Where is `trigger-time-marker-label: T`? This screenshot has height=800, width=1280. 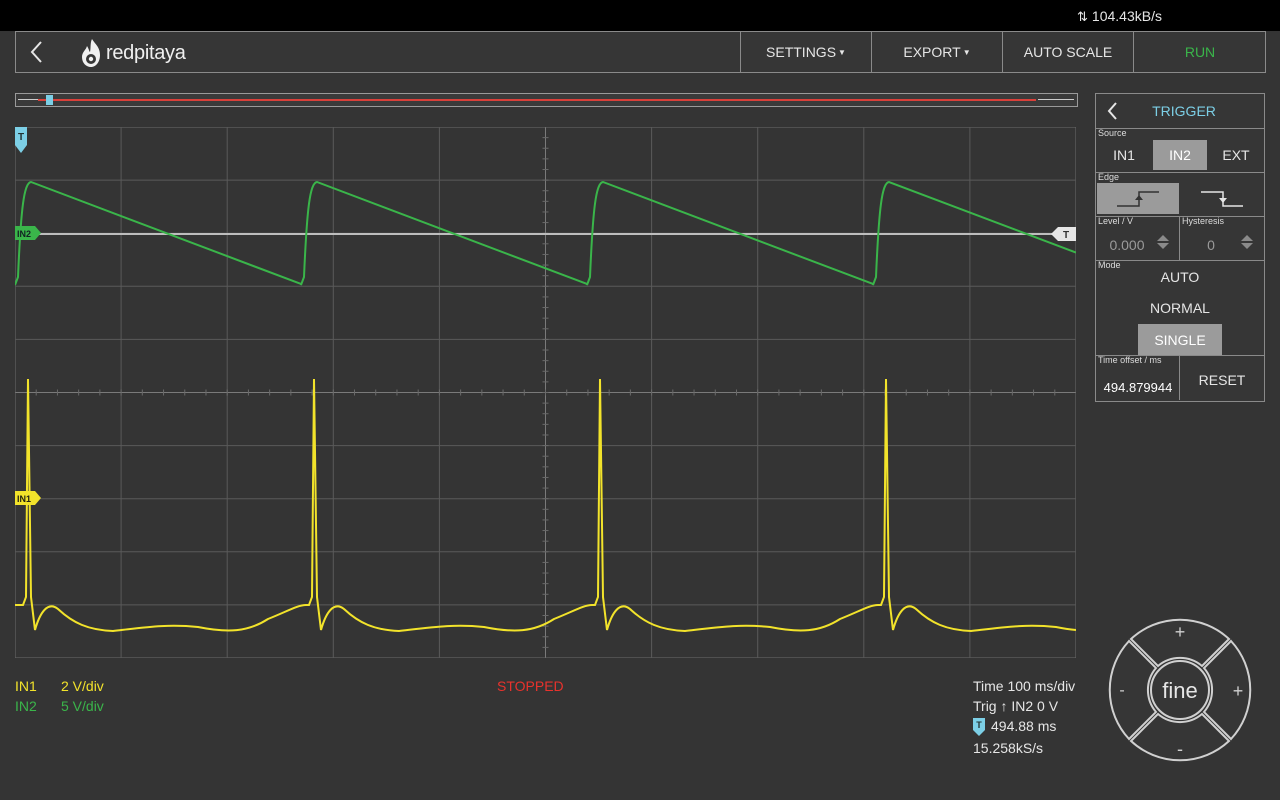 trigger-time-marker-label: T is located at coordinates (21, 137).